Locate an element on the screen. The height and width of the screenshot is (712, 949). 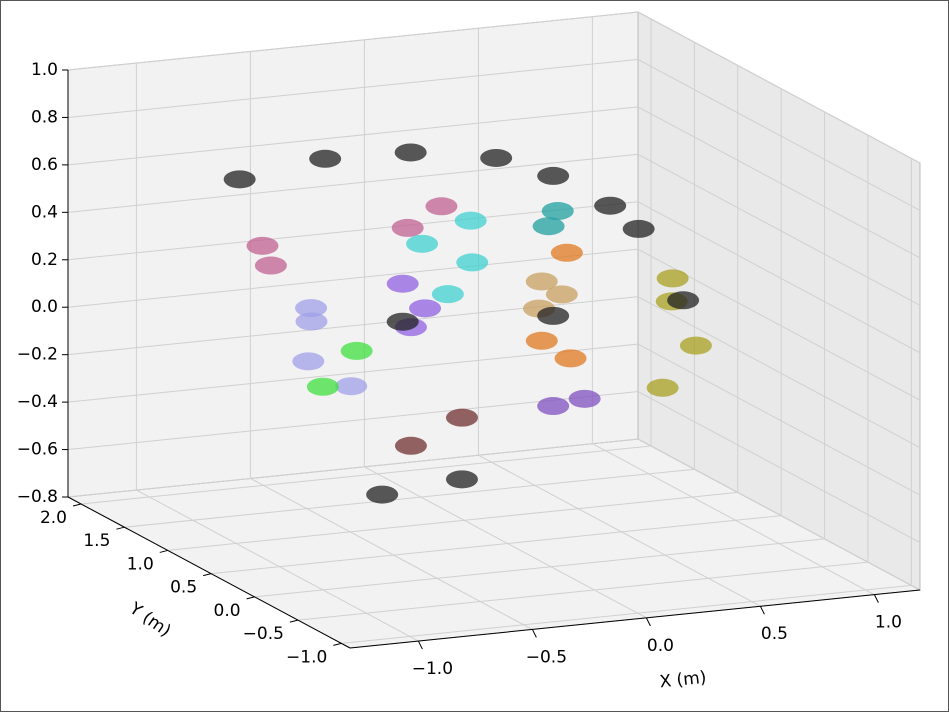
z-tick-label: −0.4 is located at coordinates (37, 402).